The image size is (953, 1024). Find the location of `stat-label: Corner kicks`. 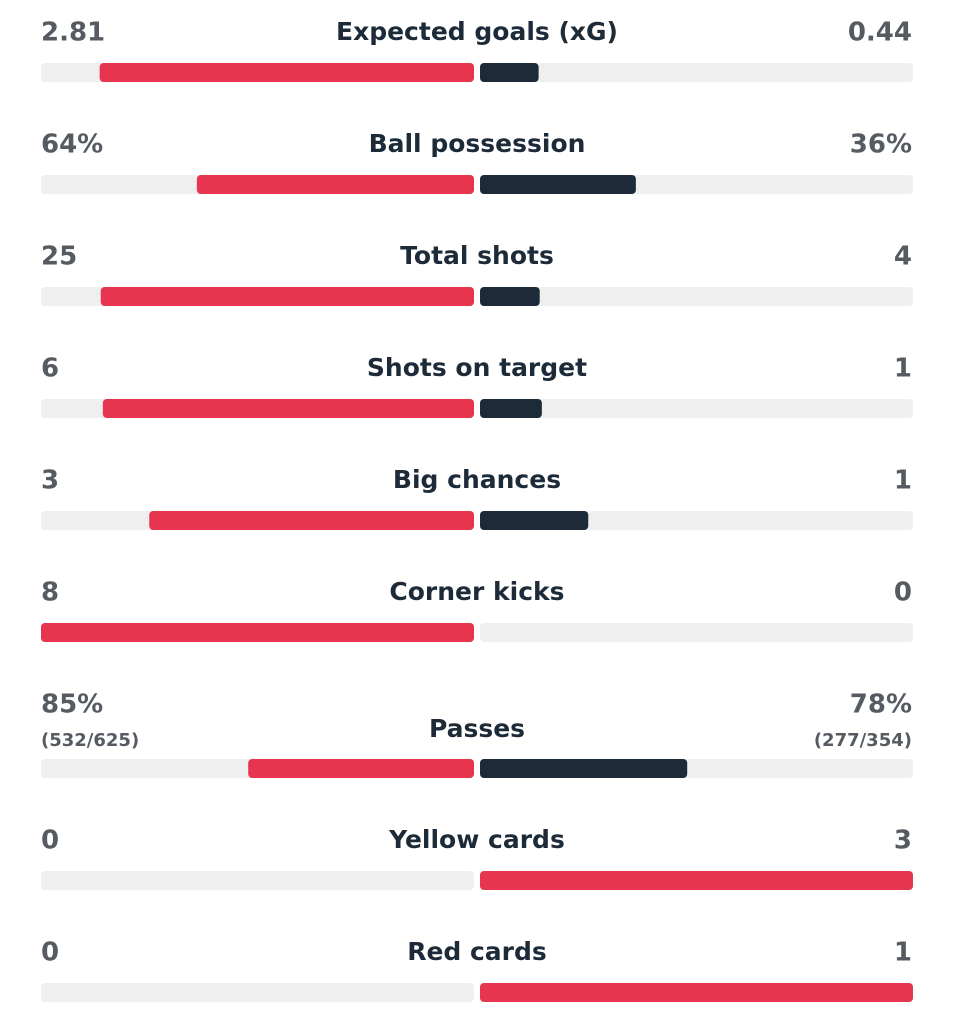

stat-label: Corner kicks is located at coordinates (476, 591).